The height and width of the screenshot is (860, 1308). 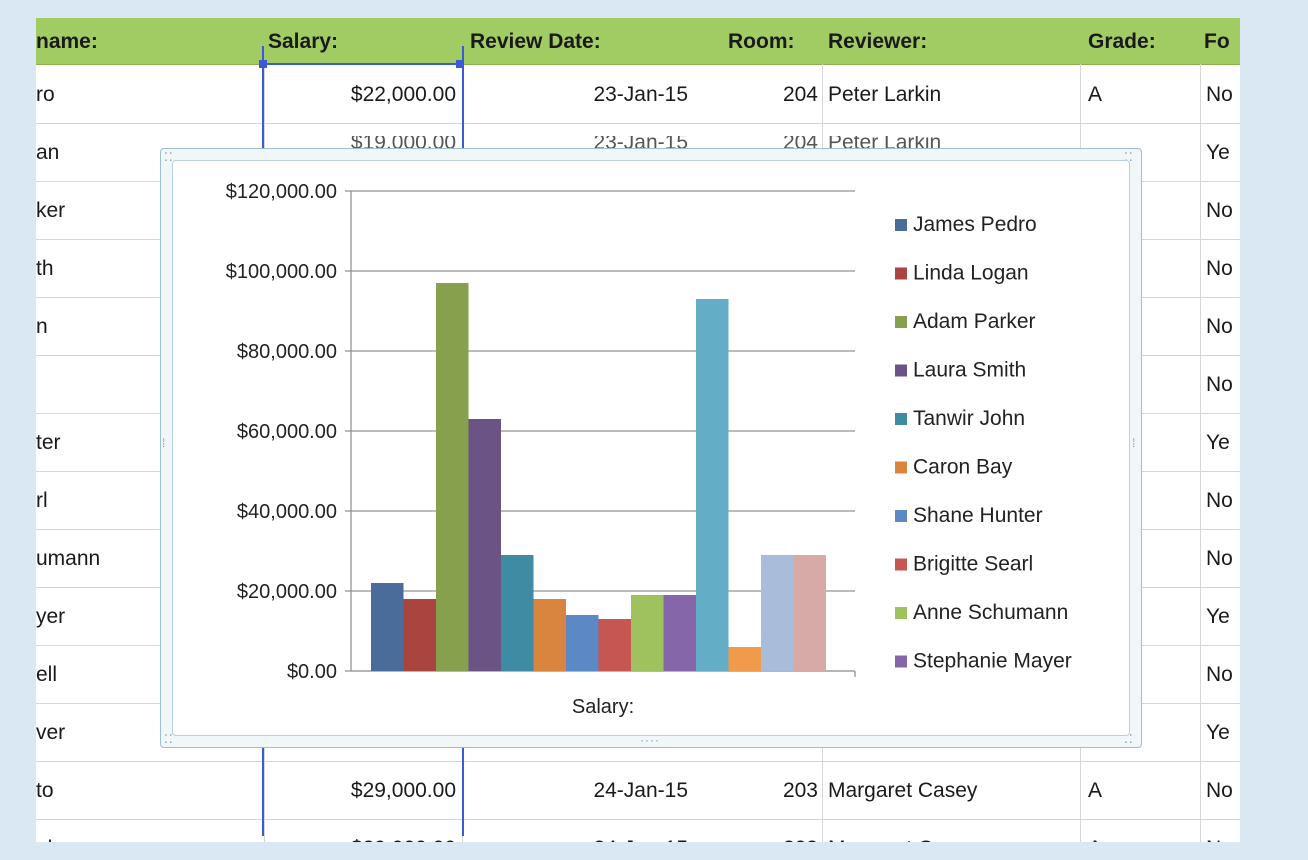 I want to click on name-cell: th, so click(x=45, y=268).